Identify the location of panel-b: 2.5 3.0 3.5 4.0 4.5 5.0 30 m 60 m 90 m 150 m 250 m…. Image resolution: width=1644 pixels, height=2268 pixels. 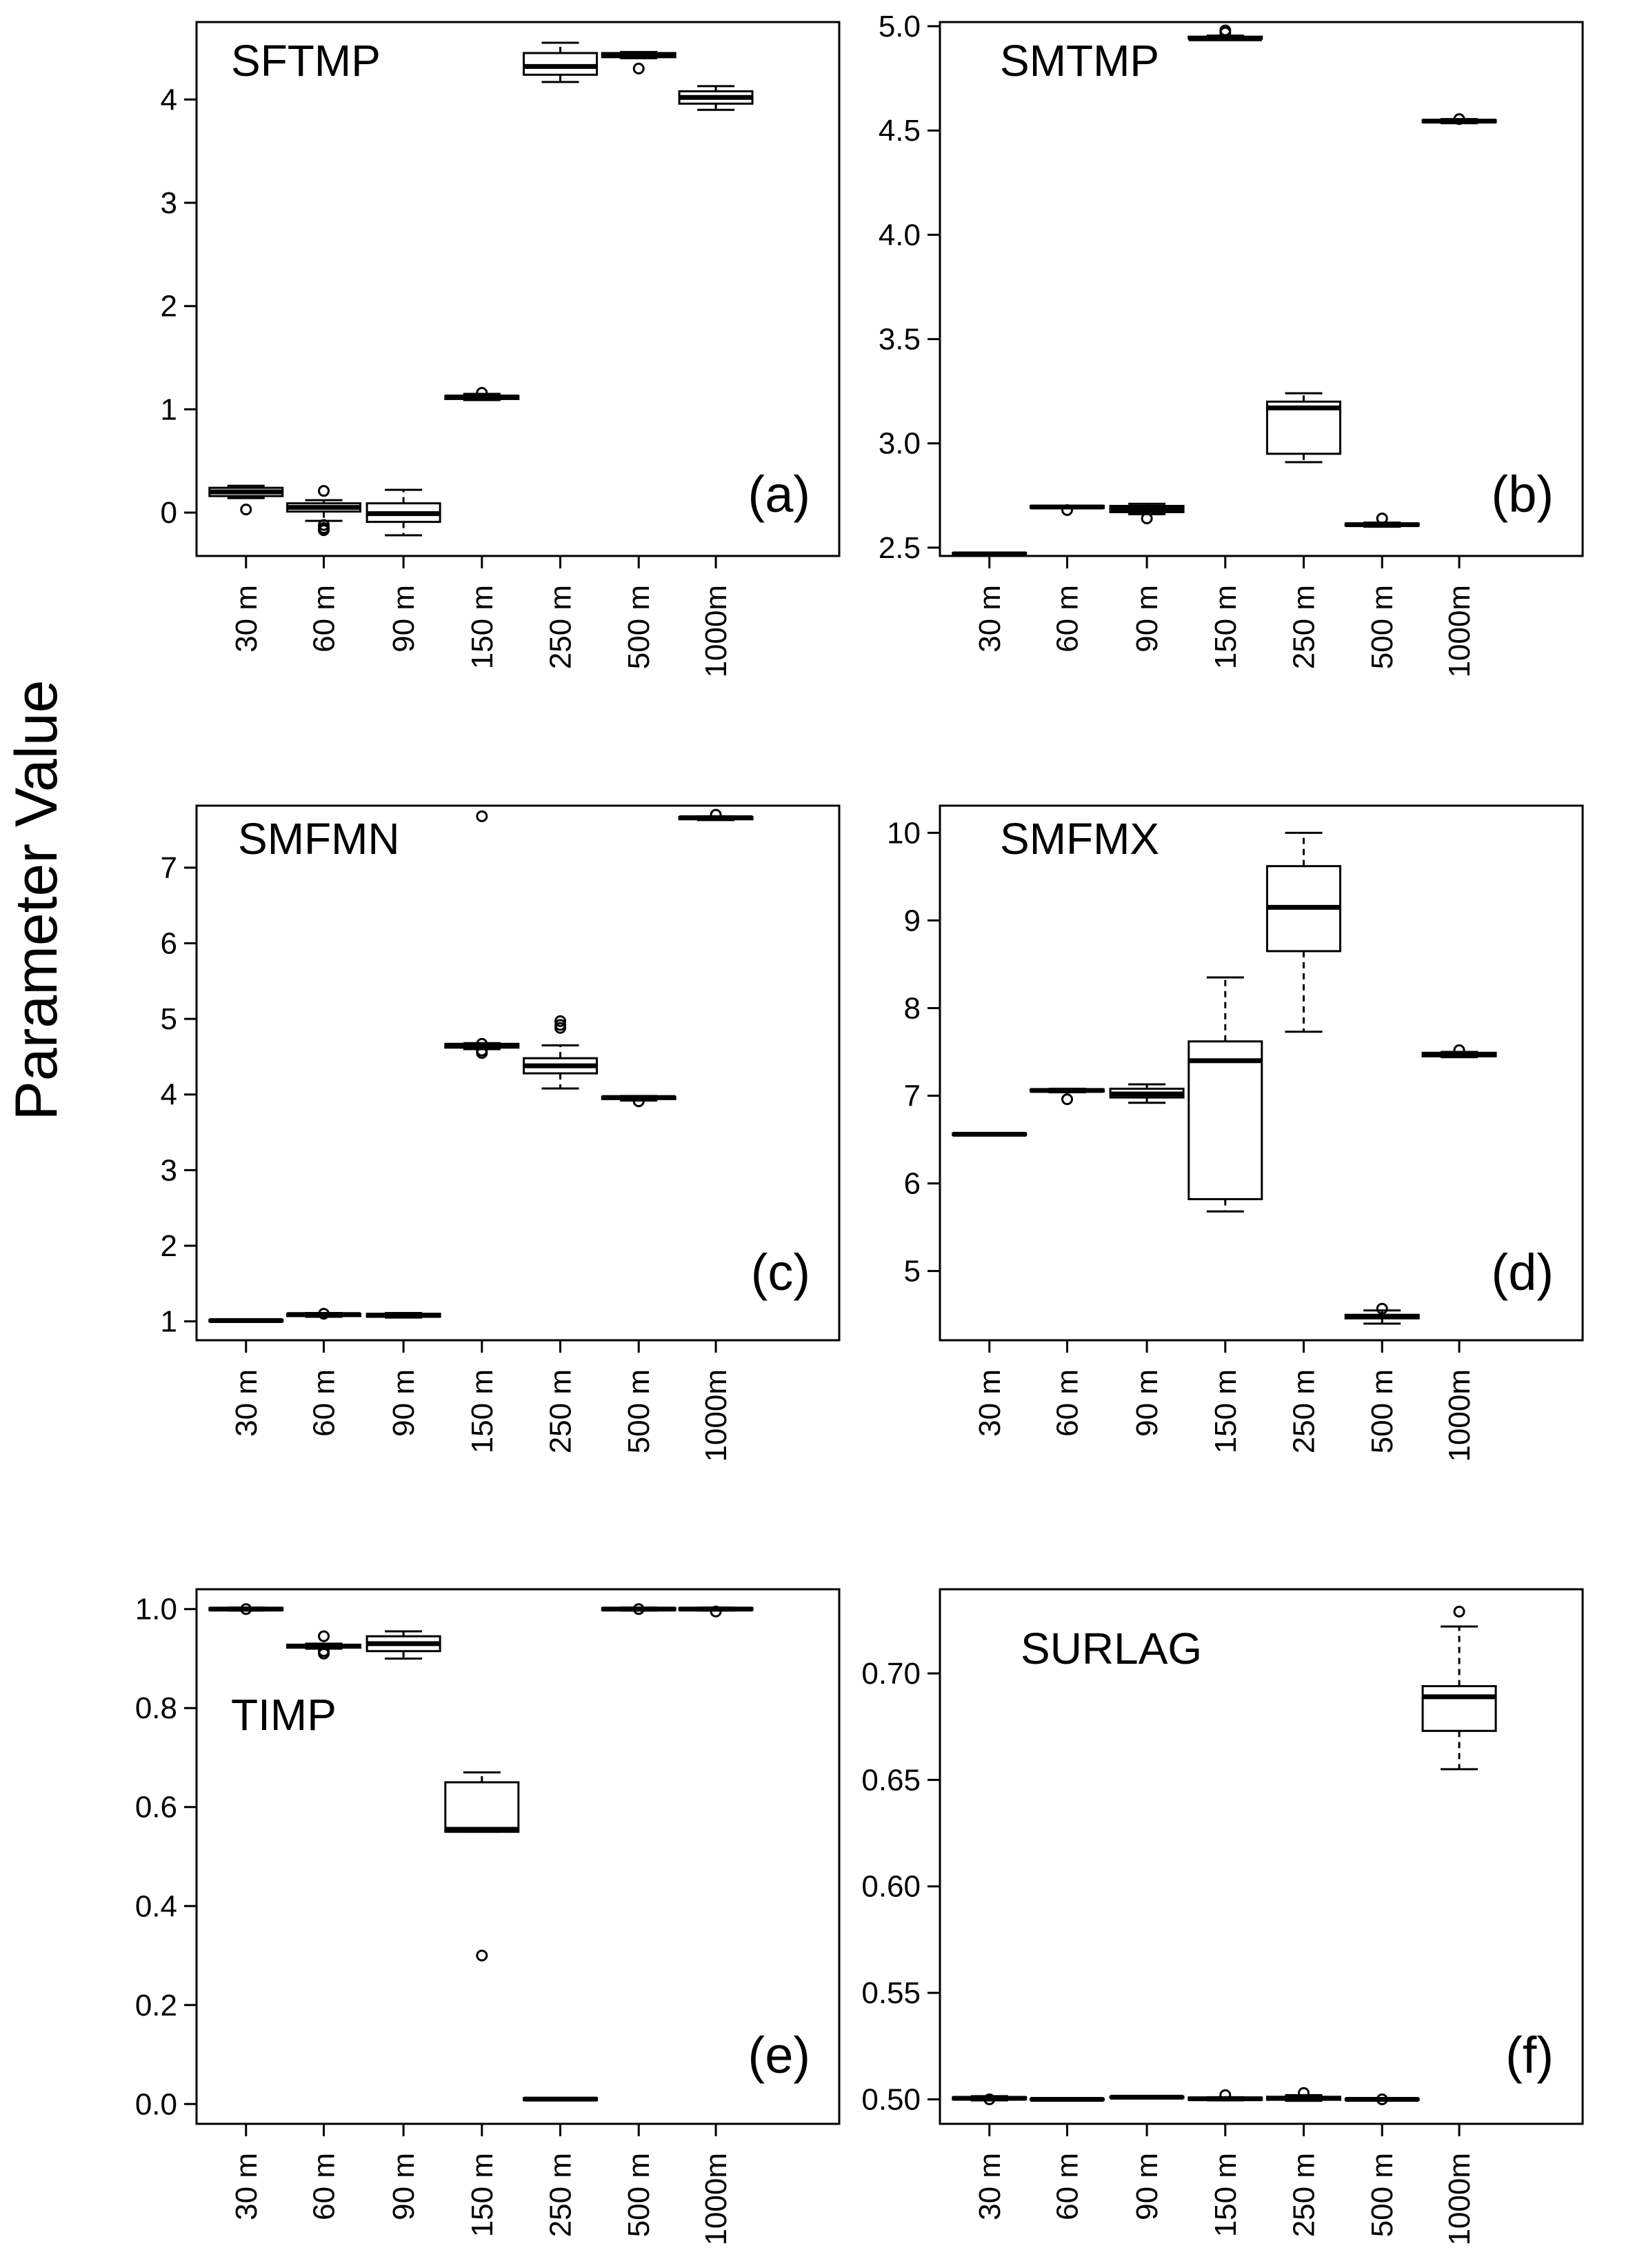
(1231, 344).